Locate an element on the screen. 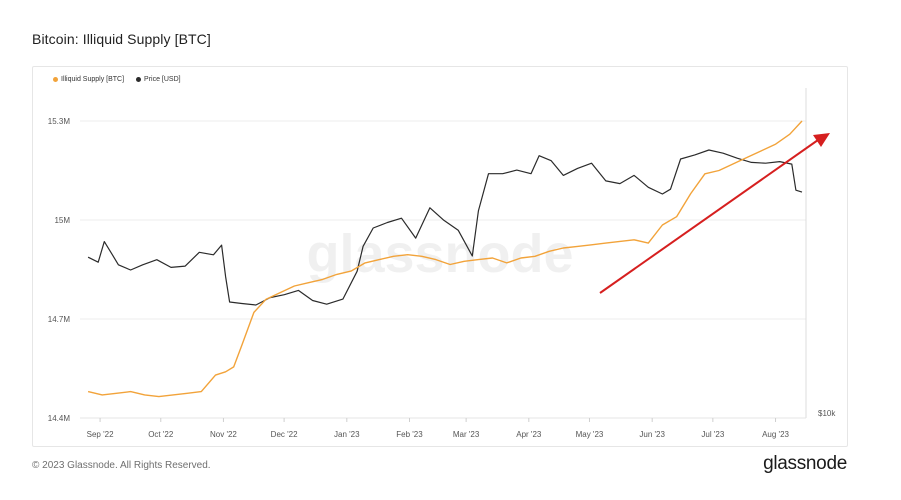 This screenshot has width=901, height=500. legend-label-price: Price [USD] is located at coordinates (162, 79).